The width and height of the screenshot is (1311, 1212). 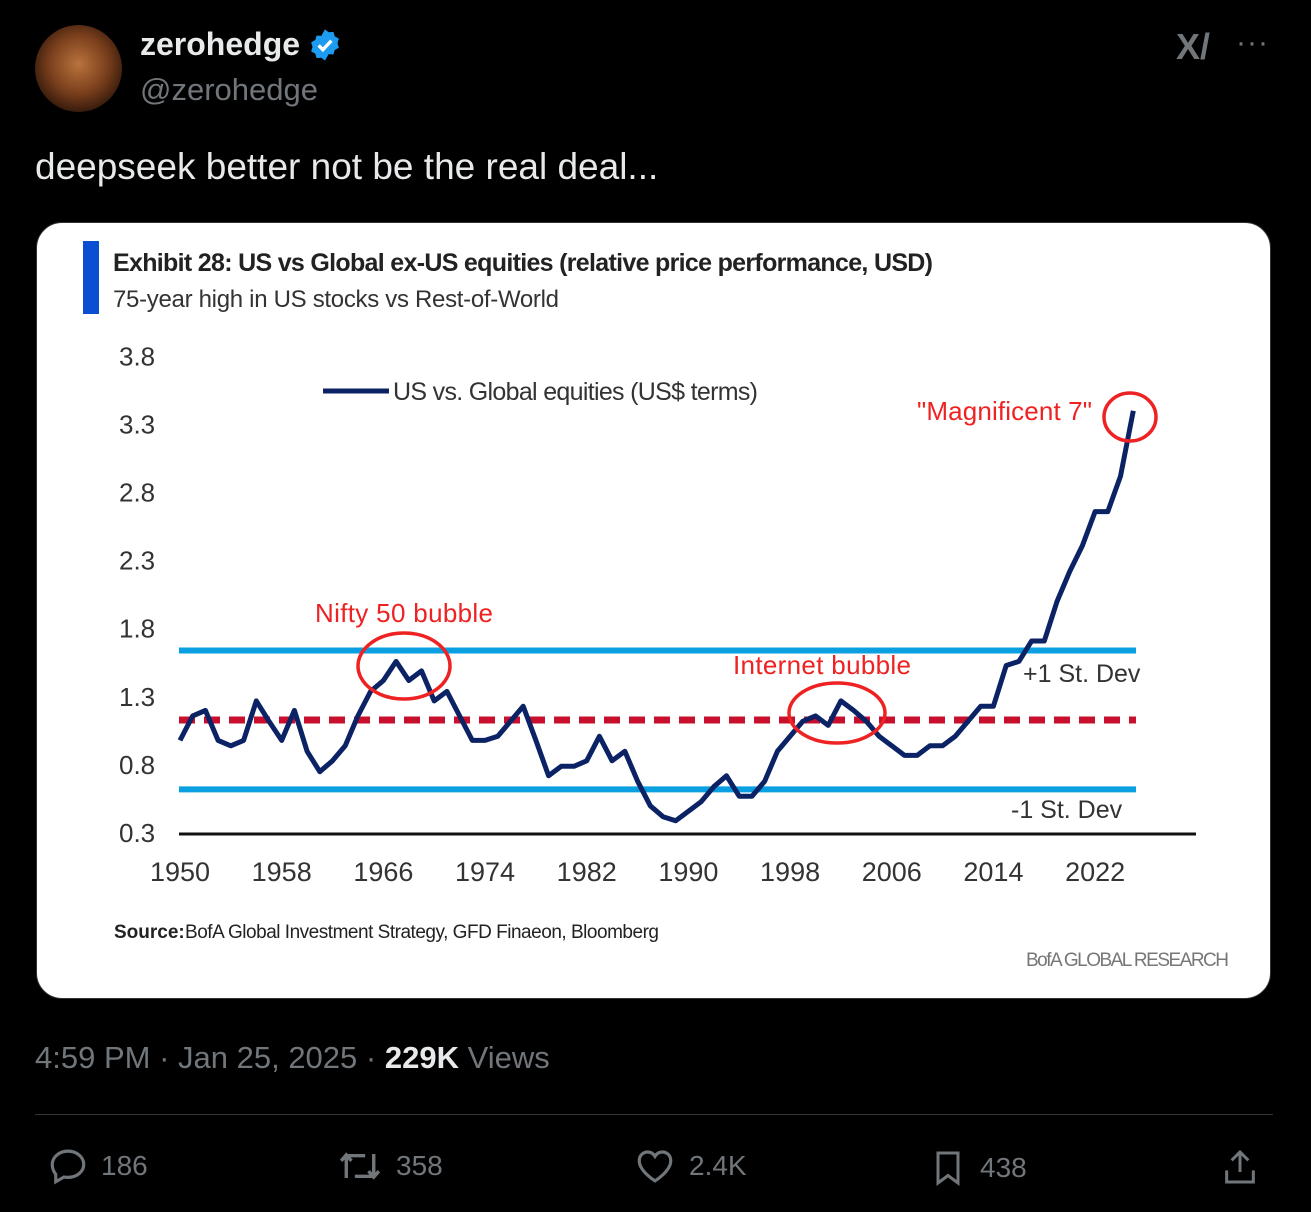 I want to click on x-tick-label: 1950, so click(x=180, y=872).